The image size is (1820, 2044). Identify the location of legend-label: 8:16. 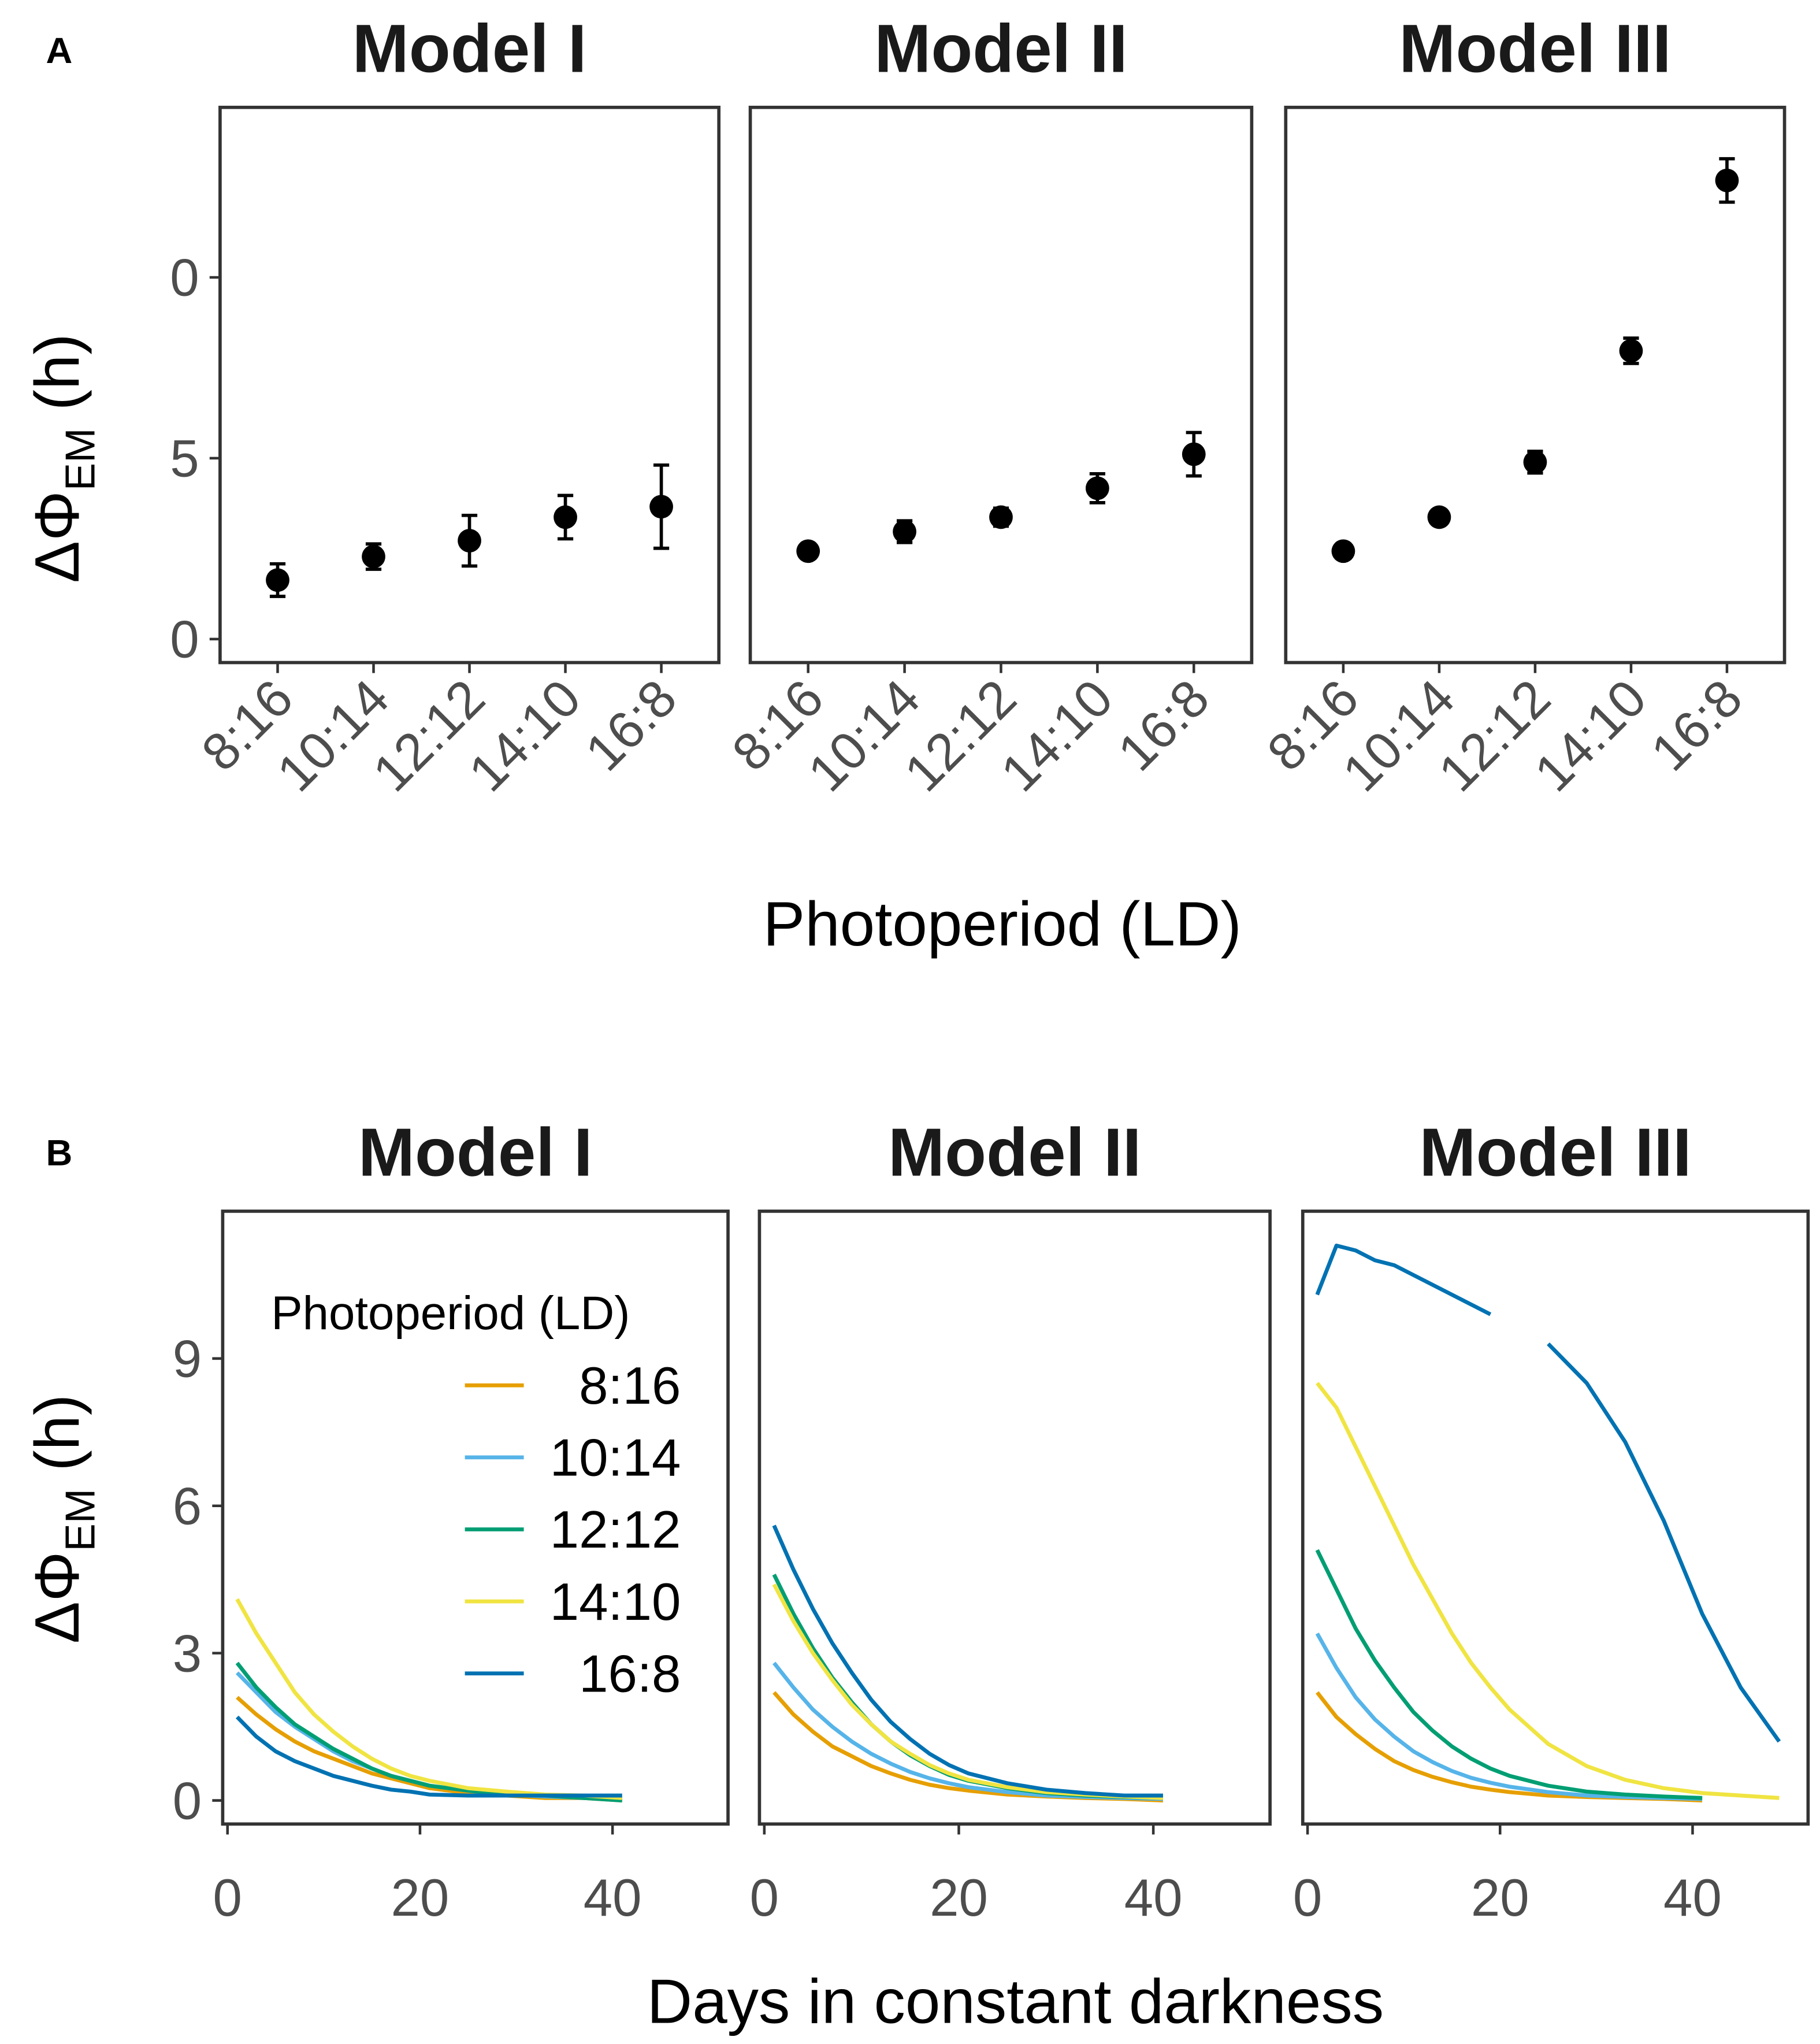
(630, 1386).